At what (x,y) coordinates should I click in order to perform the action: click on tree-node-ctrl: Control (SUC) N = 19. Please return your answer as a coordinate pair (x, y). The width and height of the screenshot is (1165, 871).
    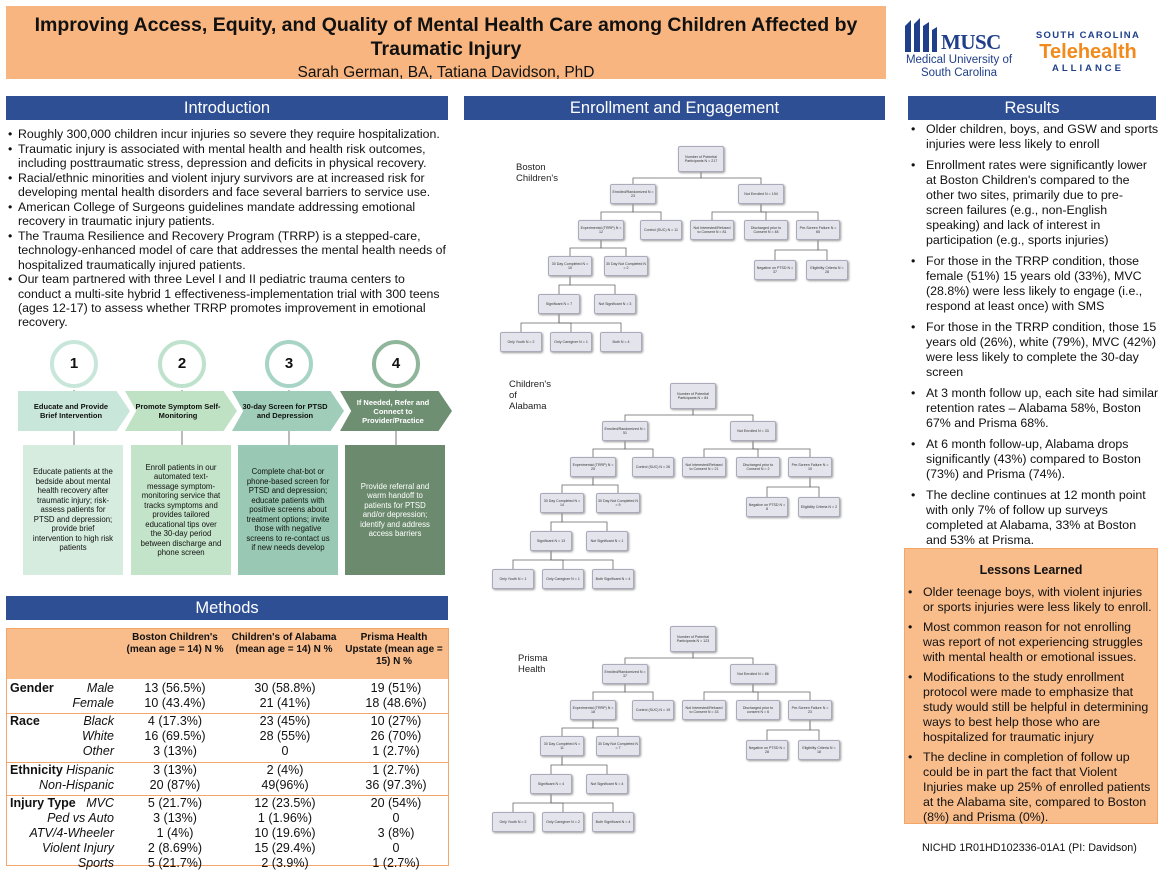
    Looking at the image, I should click on (653, 710).